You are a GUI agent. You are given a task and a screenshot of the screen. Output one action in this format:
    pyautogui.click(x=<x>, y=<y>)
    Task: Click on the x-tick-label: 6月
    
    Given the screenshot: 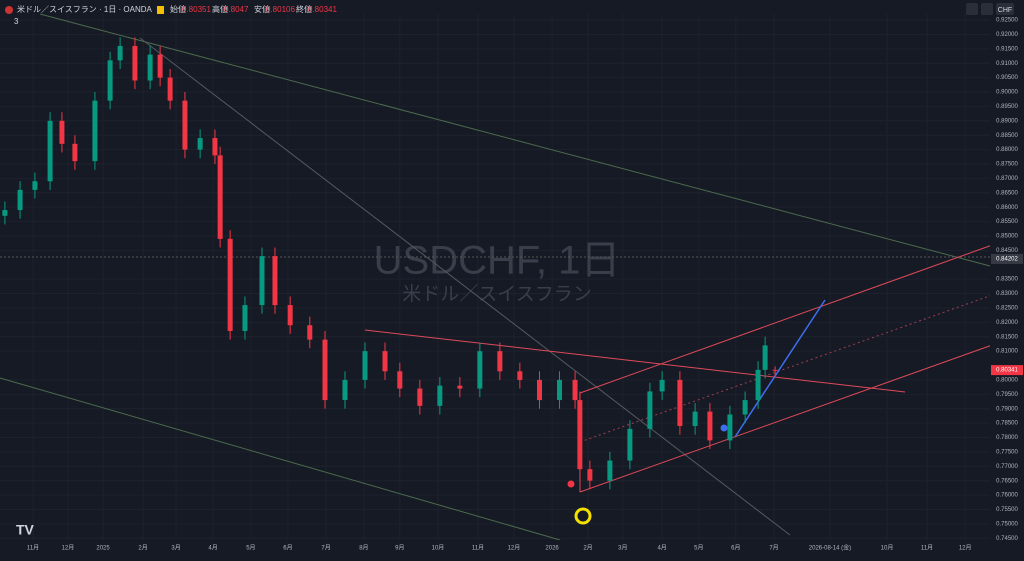 What is the action you would take?
    pyautogui.click(x=735, y=548)
    